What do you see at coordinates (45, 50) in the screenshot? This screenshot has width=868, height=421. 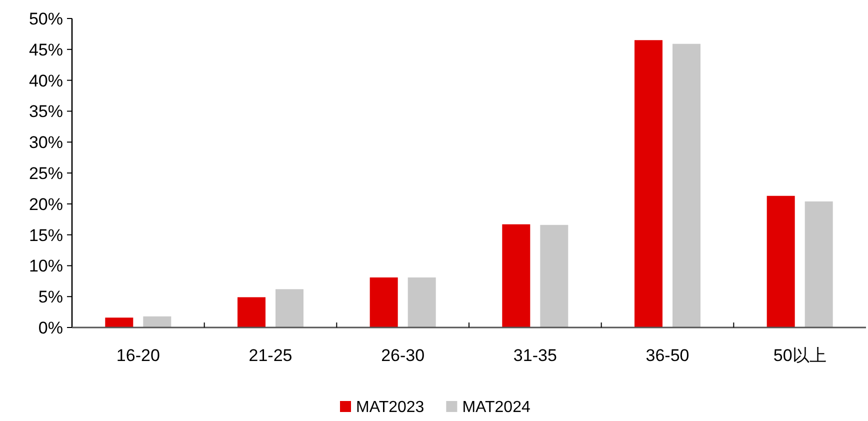 I see `y-tick-label: 45%` at bounding box center [45, 50].